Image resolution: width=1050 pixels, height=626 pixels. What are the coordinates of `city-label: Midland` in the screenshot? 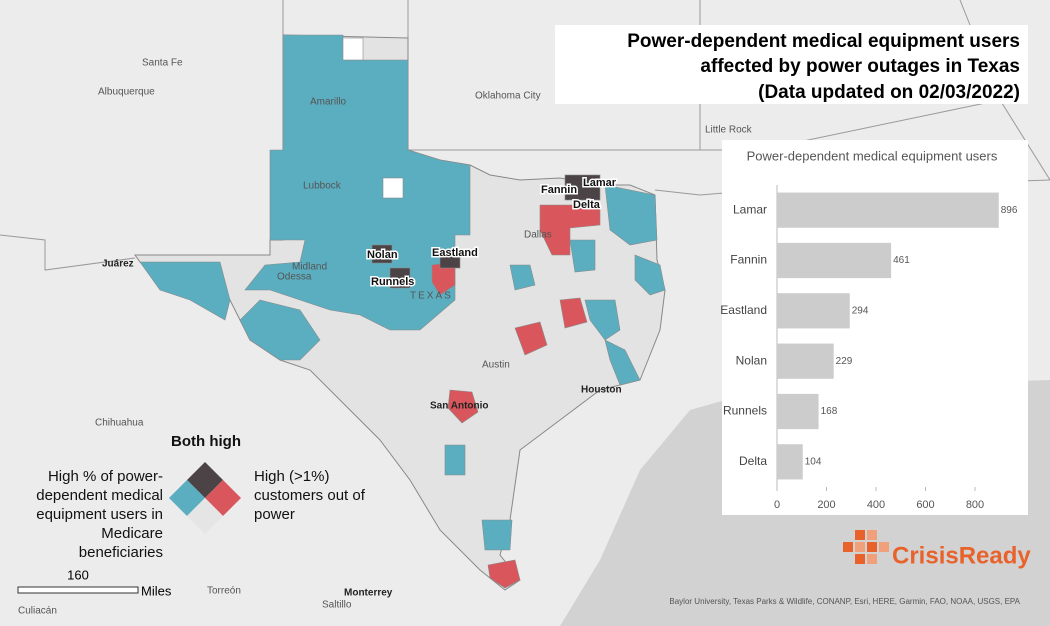 It's located at (309, 267).